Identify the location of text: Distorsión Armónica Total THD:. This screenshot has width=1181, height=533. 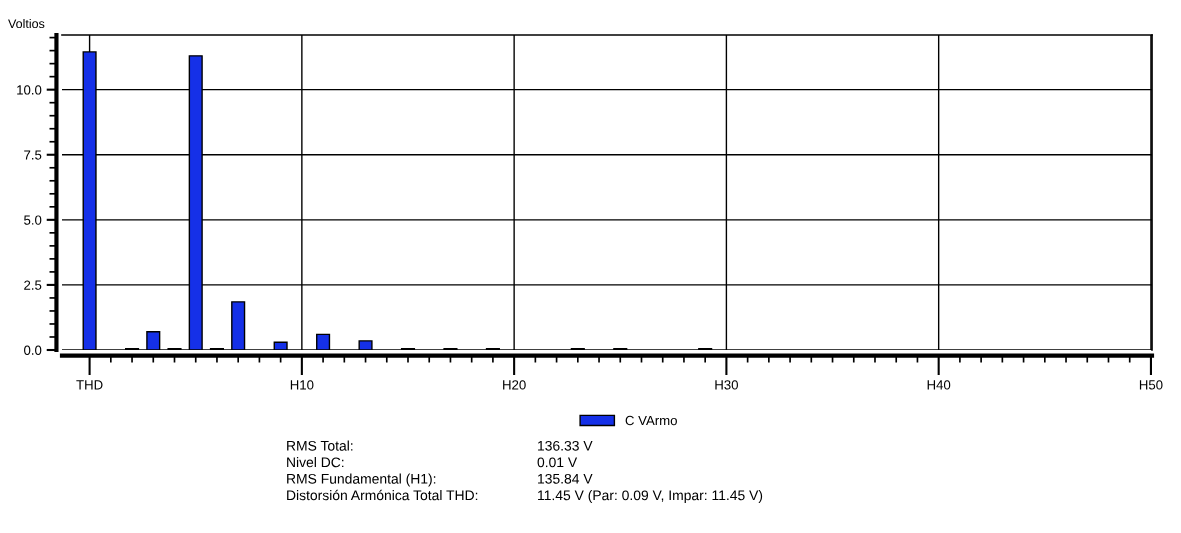
(382, 495).